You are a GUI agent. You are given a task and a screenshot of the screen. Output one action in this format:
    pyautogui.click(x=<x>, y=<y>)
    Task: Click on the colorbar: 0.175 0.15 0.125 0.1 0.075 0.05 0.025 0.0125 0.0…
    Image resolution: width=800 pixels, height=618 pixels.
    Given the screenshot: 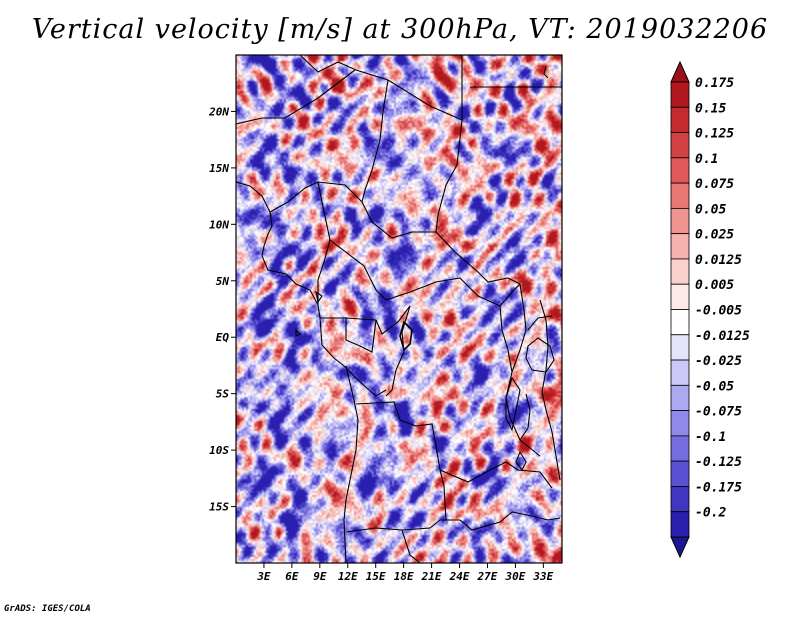 What is the action you would take?
    pyautogui.click(x=710, y=309)
    